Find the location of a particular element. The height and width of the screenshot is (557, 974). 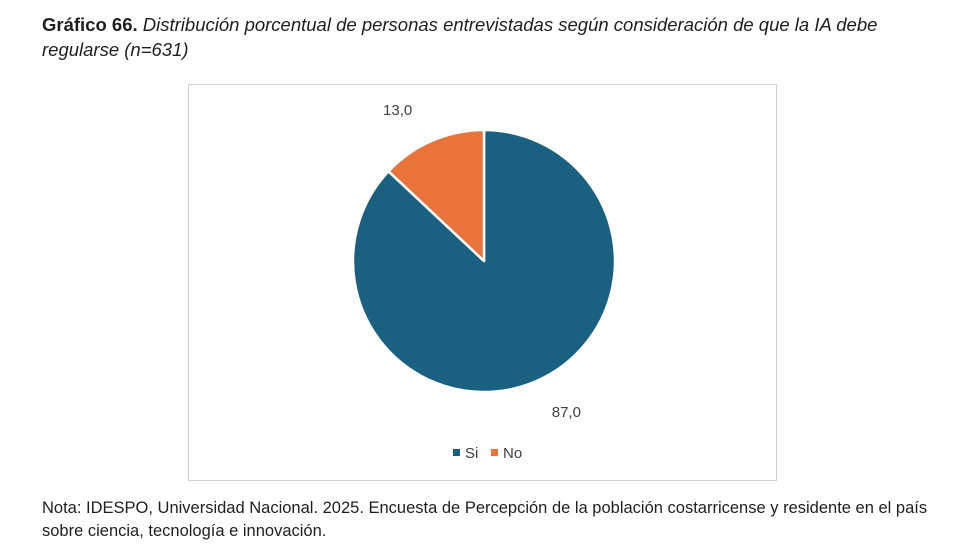

legend-swatch-si is located at coordinates (456, 452).